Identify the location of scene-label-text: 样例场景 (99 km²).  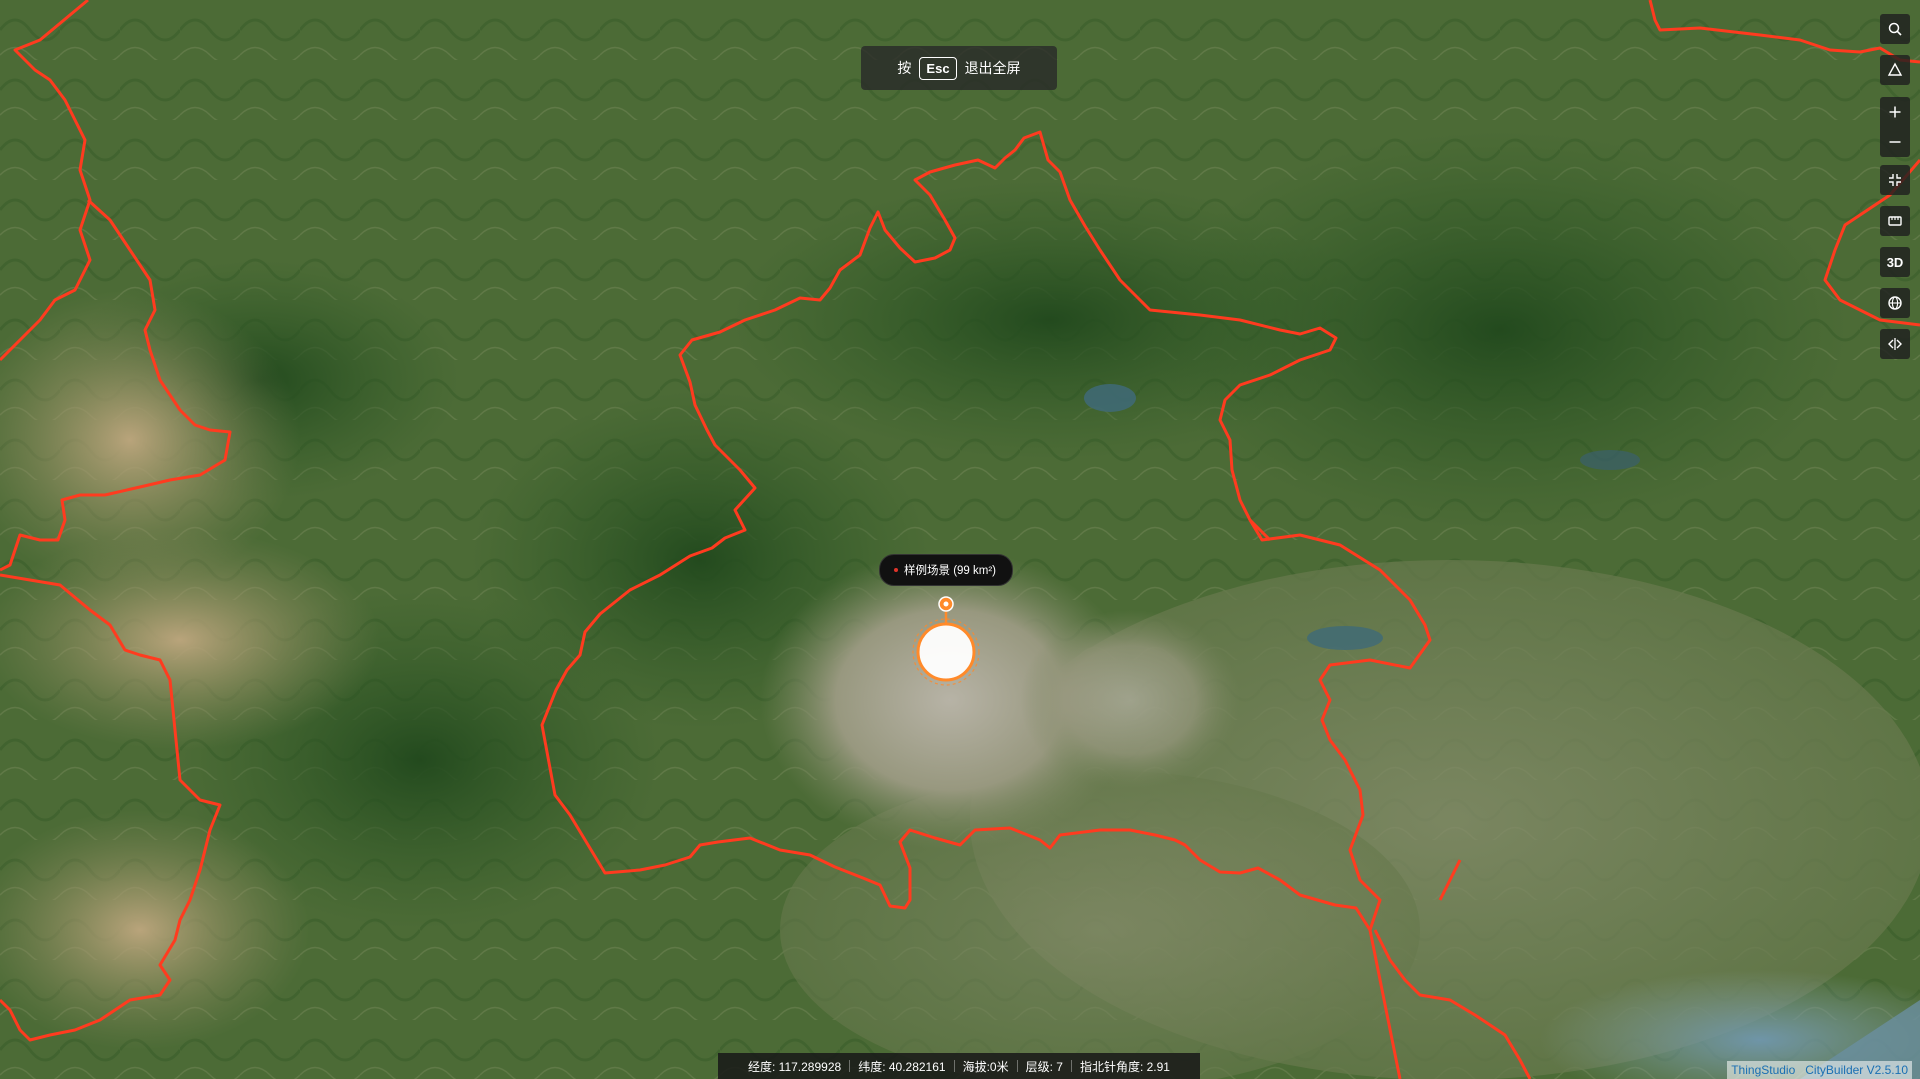
(950, 571).